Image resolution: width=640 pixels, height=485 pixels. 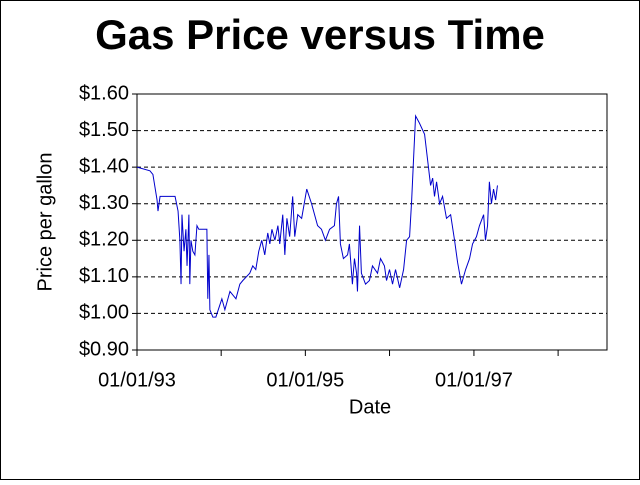 I want to click on y-tick-label: $1.30, so click(x=104, y=203).